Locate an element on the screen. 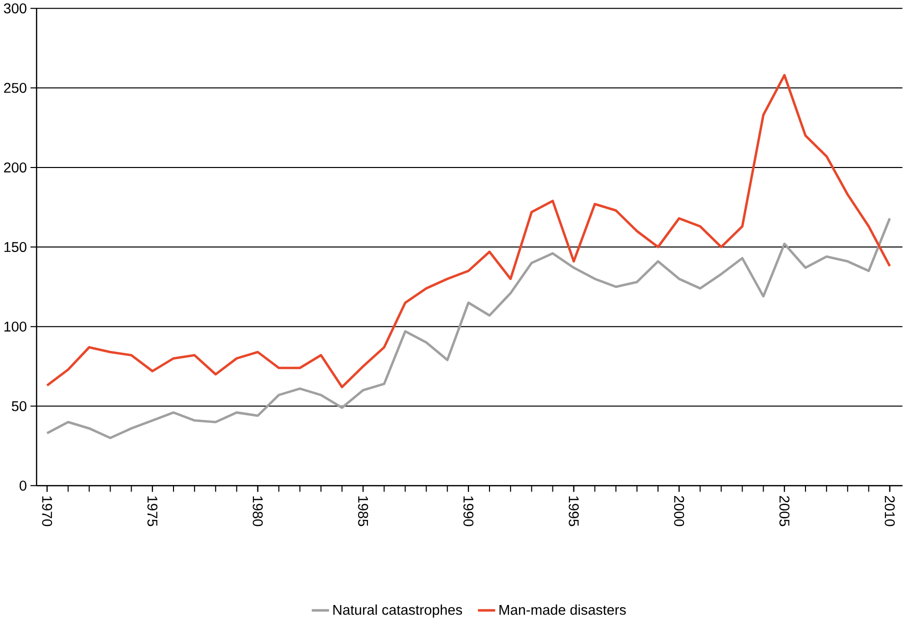  x-tick-label: 1985 is located at coordinates (363, 511).